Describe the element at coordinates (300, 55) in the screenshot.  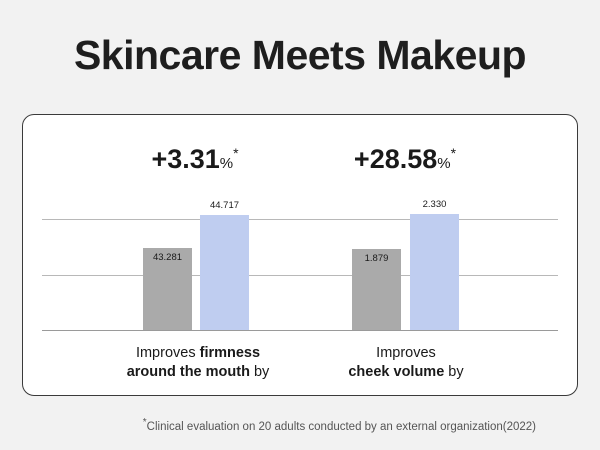
I see `page-title: Skincare Meets Makeup` at that location.